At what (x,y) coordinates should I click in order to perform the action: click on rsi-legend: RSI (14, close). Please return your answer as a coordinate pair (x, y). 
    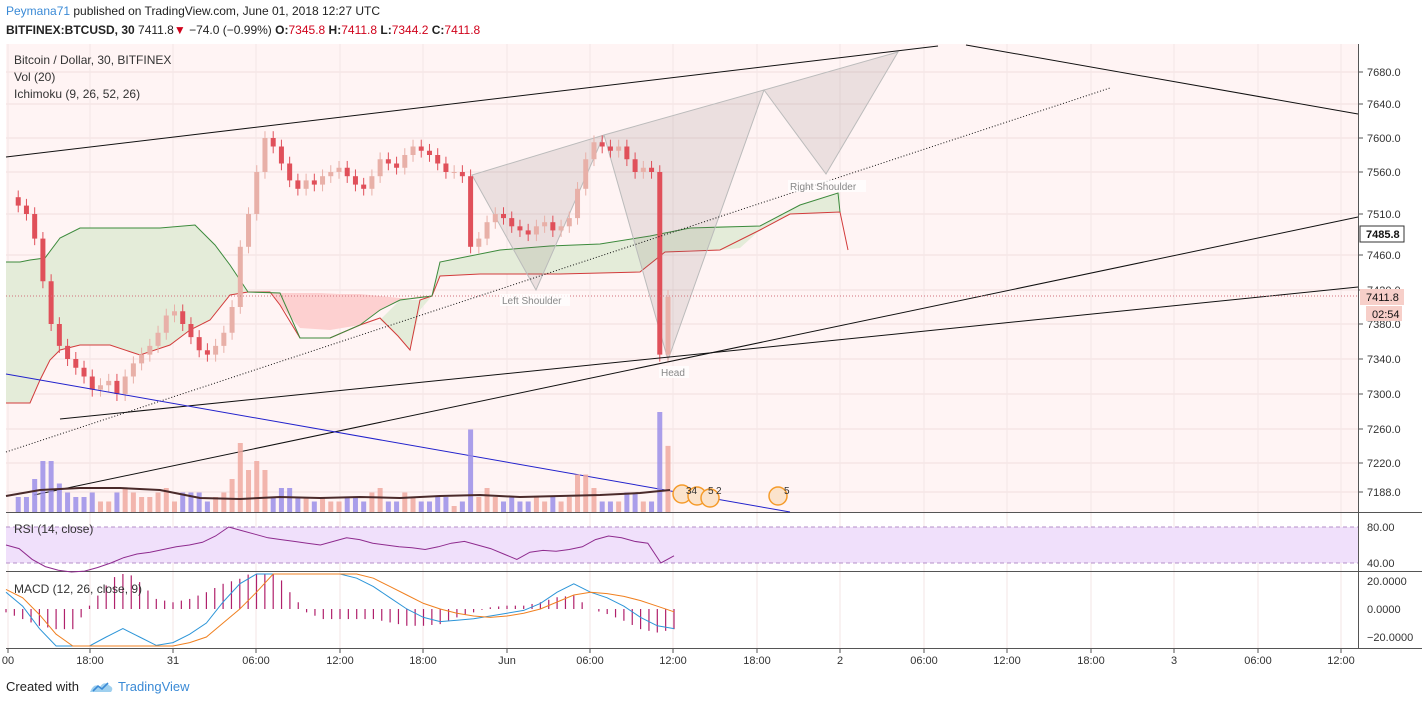
    Looking at the image, I should click on (53, 529).